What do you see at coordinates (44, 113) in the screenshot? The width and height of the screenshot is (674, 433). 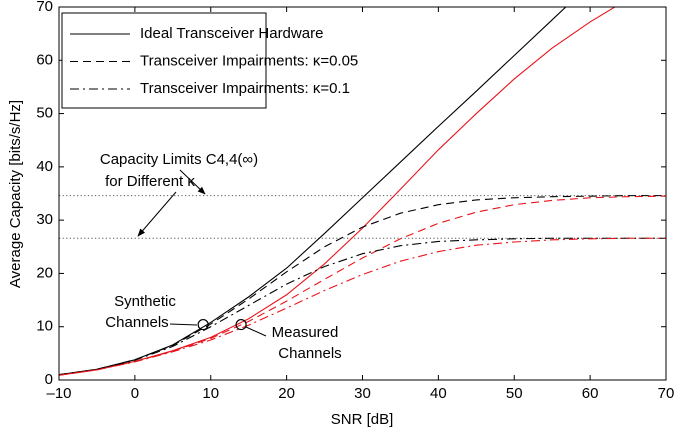 I see `y-tick-label: 50` at bounding box center [44, 113].